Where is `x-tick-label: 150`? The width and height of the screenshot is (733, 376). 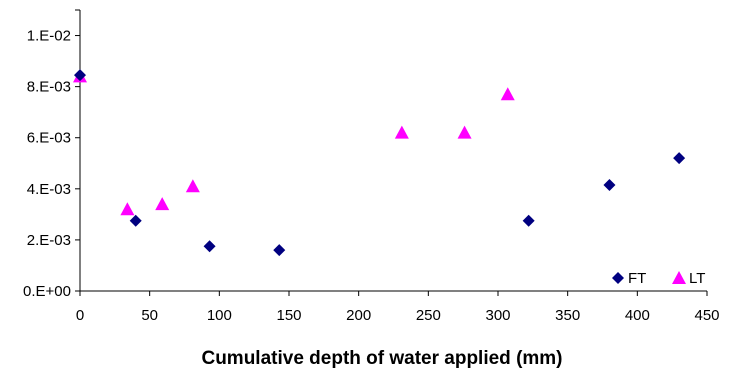 x-tick-label: 150 is located at coordinates (288, 315).